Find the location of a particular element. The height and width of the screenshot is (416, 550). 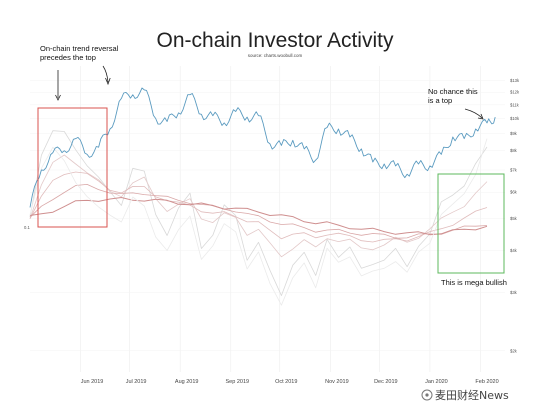

annotation-reversal: On-chain trend reversal precedes the top is located at coordinates (80, 53).